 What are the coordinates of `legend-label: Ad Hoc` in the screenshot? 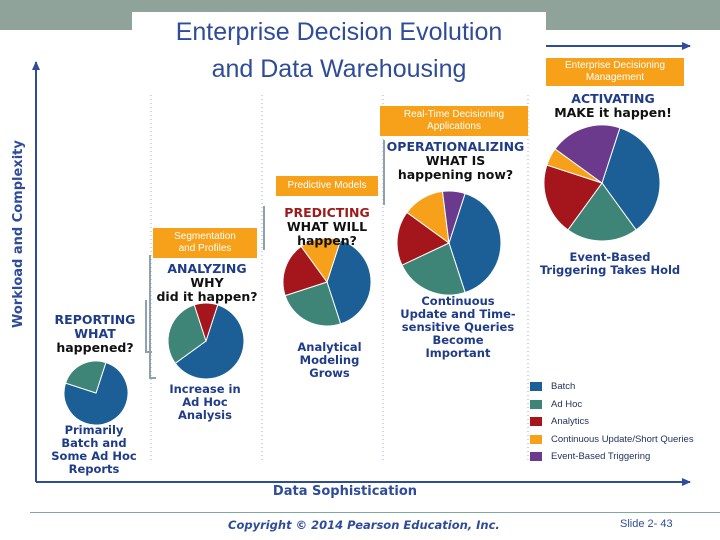 It's located at (567, 404).